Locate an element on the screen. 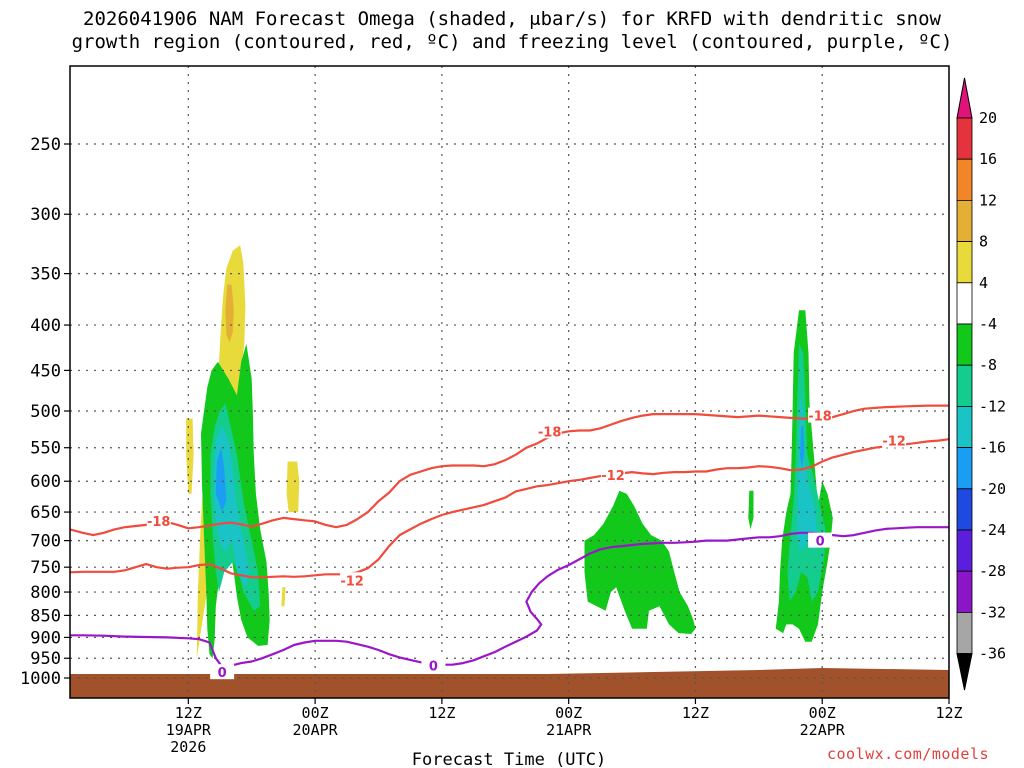 The height and width of the screenshot is (768, 1024). contour-label-bg--12-0 is located at coordinates (352, 580).